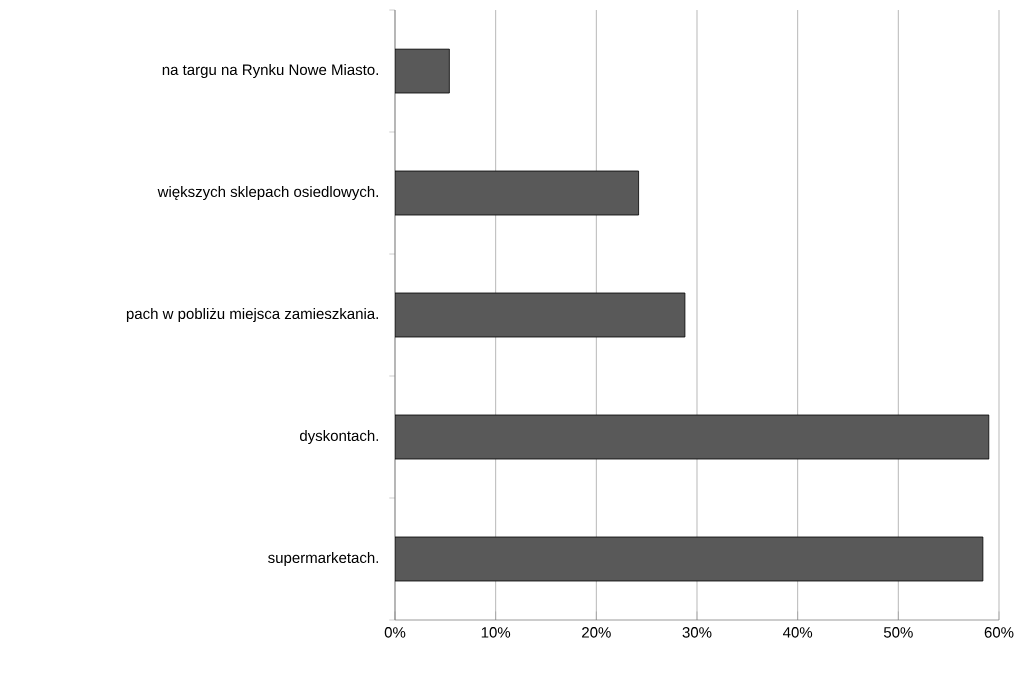  Describe the element at coordinates (797, 632) in the screenshot. I see `x-tick-label: 40%` at that location.